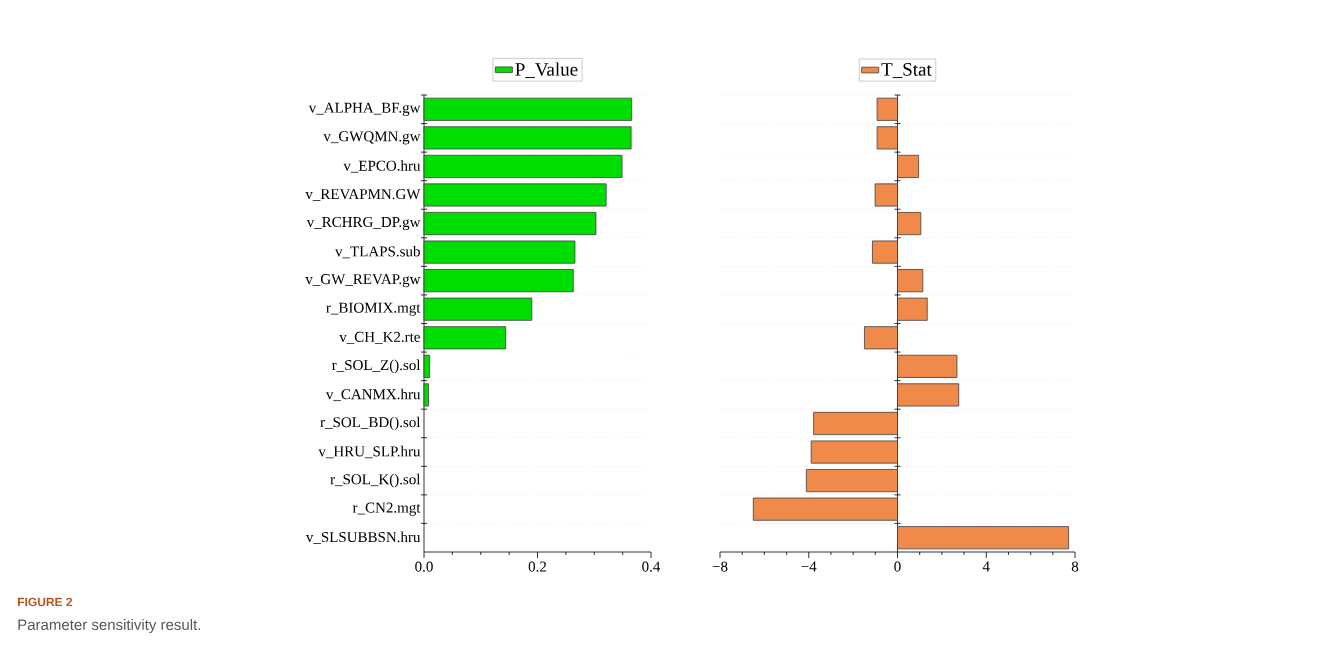 The width and height of the screenshot is (1331, 666). Describe the element at coordinates (364, 109) in the screenshot. I see `y-tick-label: v_ALPHA_BF.gw` at that location.